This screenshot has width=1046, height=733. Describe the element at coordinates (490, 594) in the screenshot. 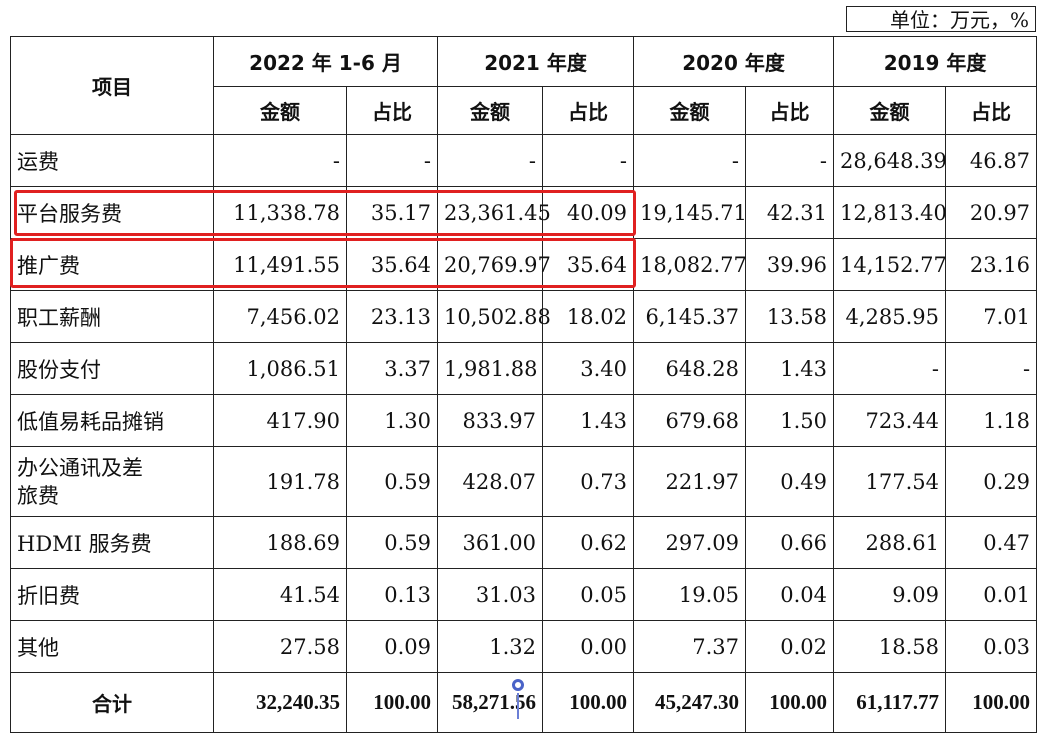

I see `amount-cell: 31.03` at that location.